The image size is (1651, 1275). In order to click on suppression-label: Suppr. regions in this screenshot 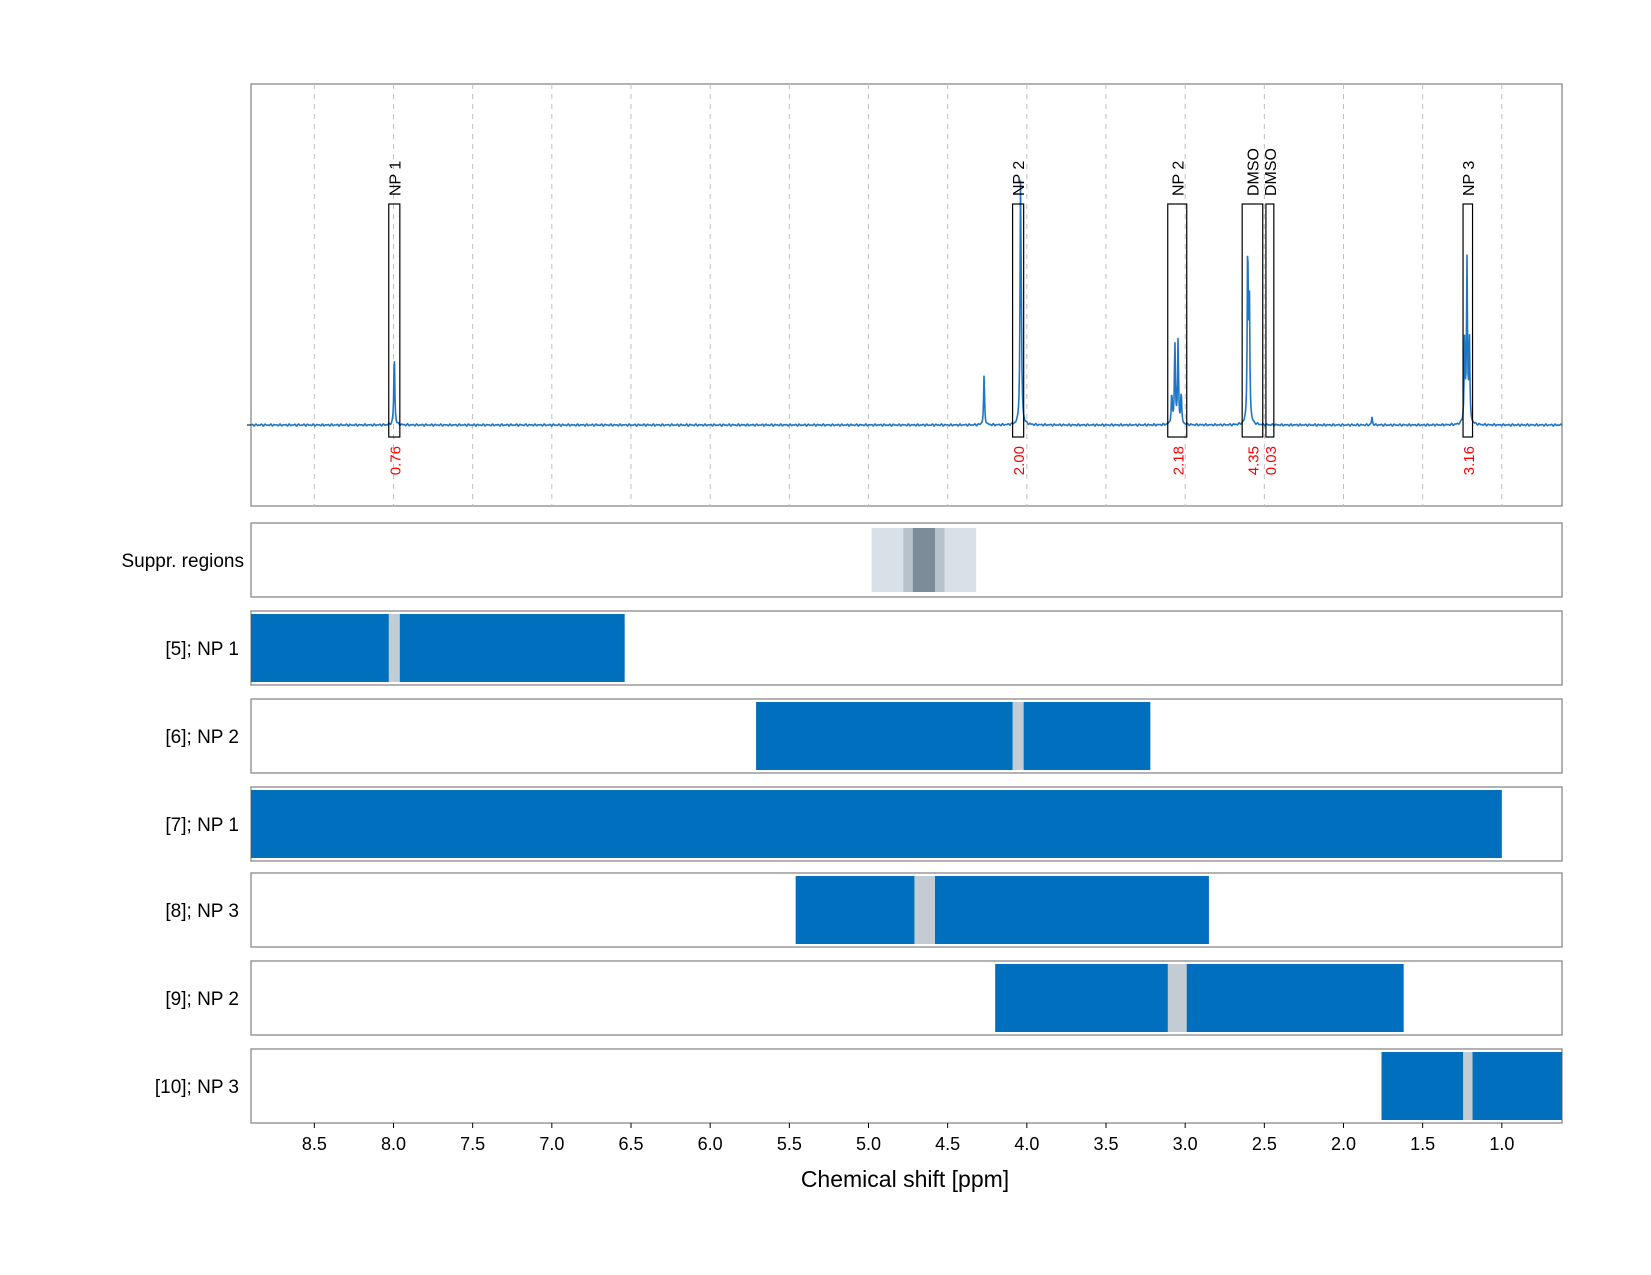, I will do `click(182, 561)`.